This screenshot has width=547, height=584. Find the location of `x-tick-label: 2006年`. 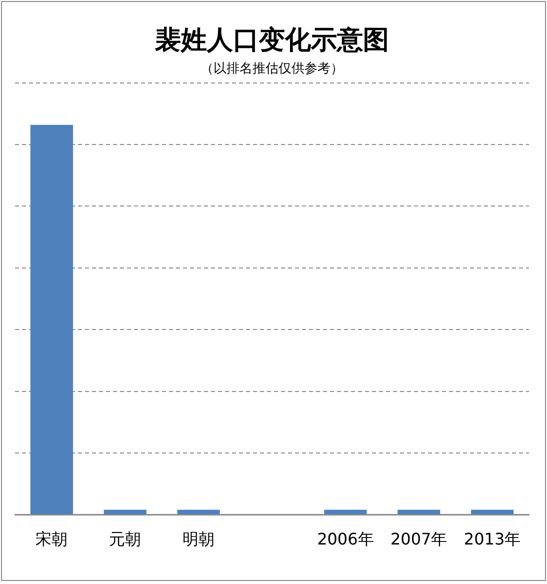

x-tick-label: 2006年 is located at coordinates (345, 539).